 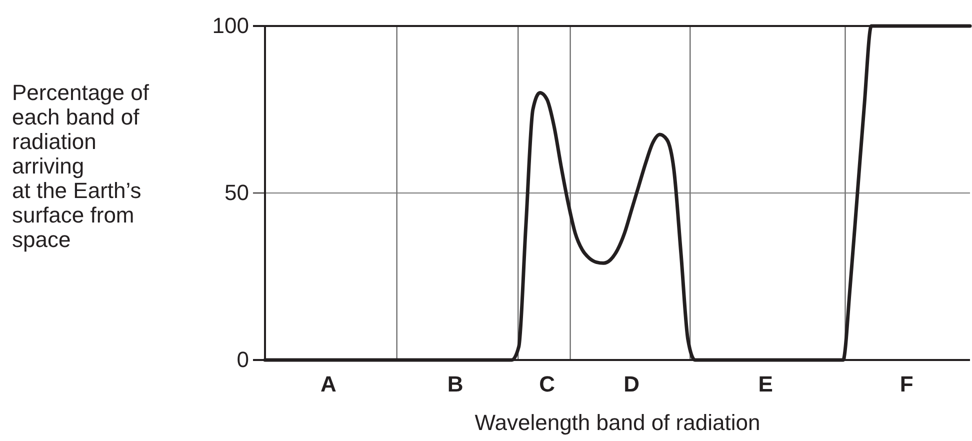 I want to click on y-tick-label: 100, so click(x=230, y=25).